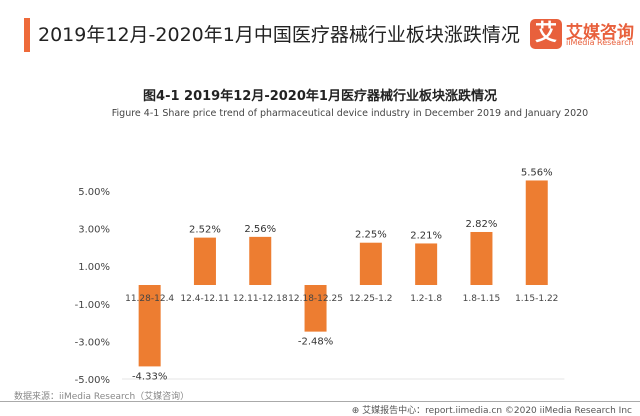 The width and height of the screenshot is (640, 416). What do you see at coordinates (149, 299) in the screenshot?
I see `x-tick-label: 11.28-12.4` at bounding box center [149, 299].